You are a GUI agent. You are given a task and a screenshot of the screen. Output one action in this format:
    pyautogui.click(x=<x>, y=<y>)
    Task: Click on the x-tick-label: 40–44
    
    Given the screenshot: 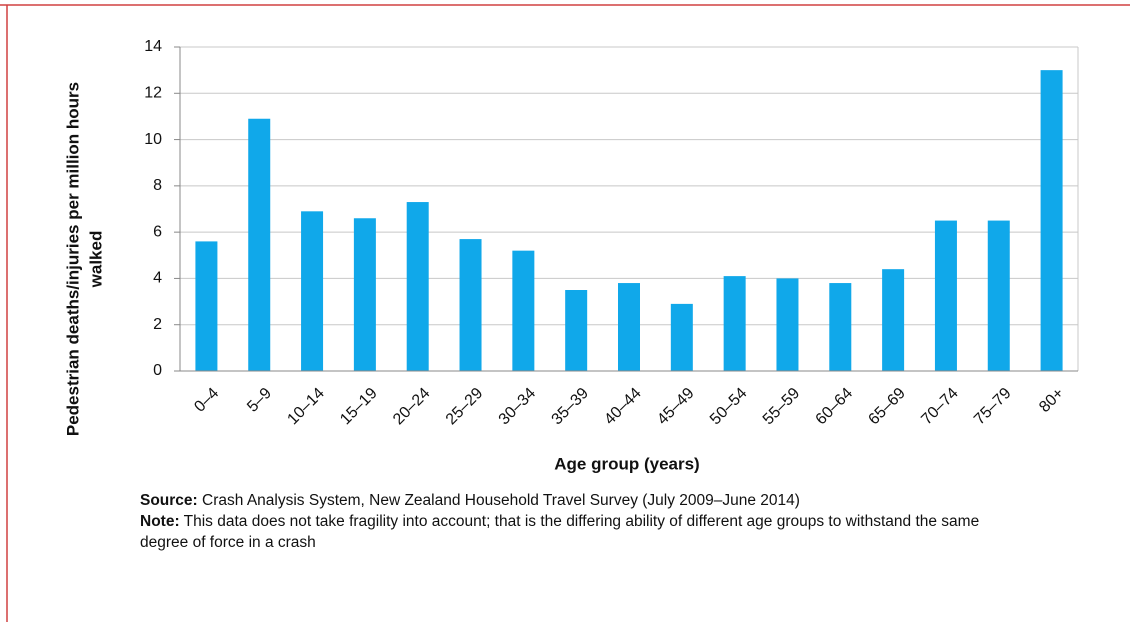 What is the action you would take?
    pyautogui.click(x=623, y=407)
    